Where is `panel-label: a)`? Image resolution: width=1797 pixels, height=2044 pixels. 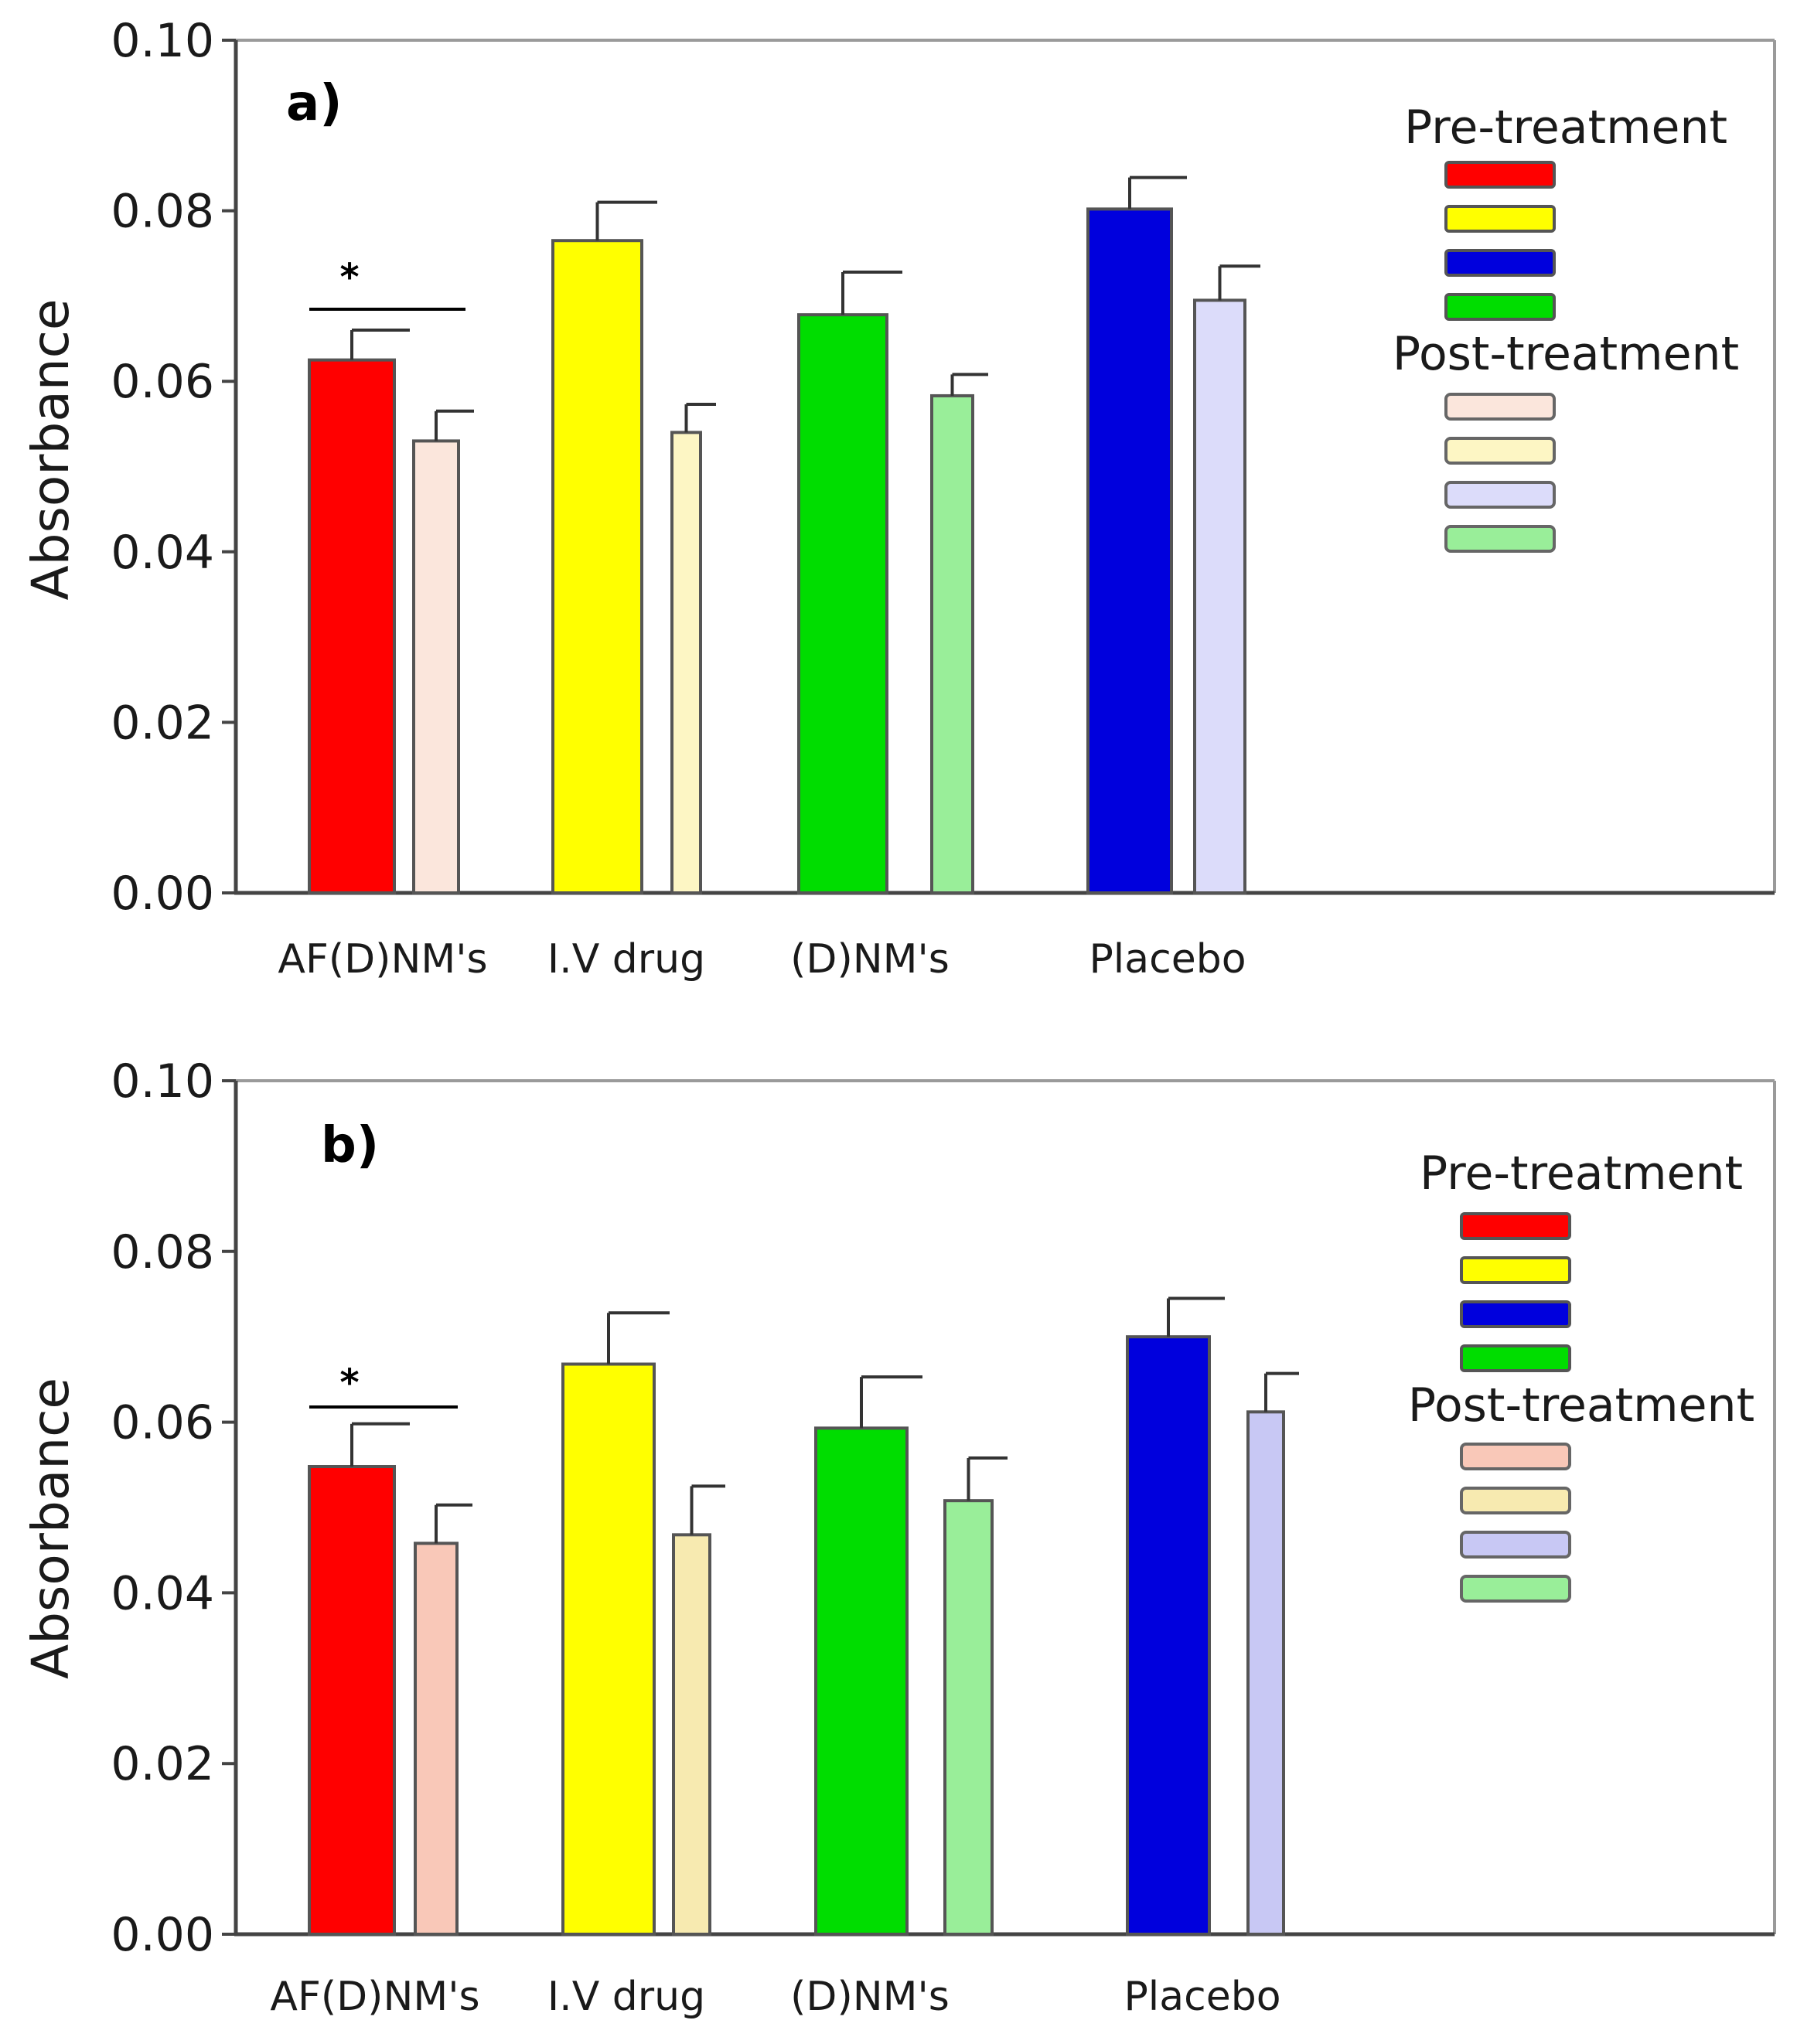
panel-label: a) is located at coordinates (314, 104).